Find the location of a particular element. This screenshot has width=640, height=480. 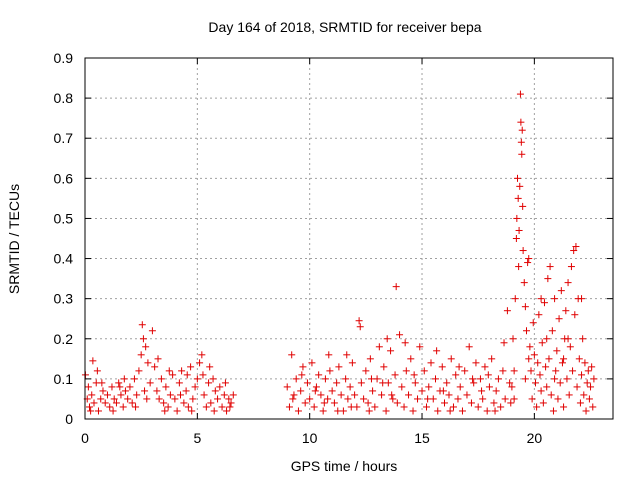

x-axis-label: GPS time / hours is located at coordinates (344, 466).